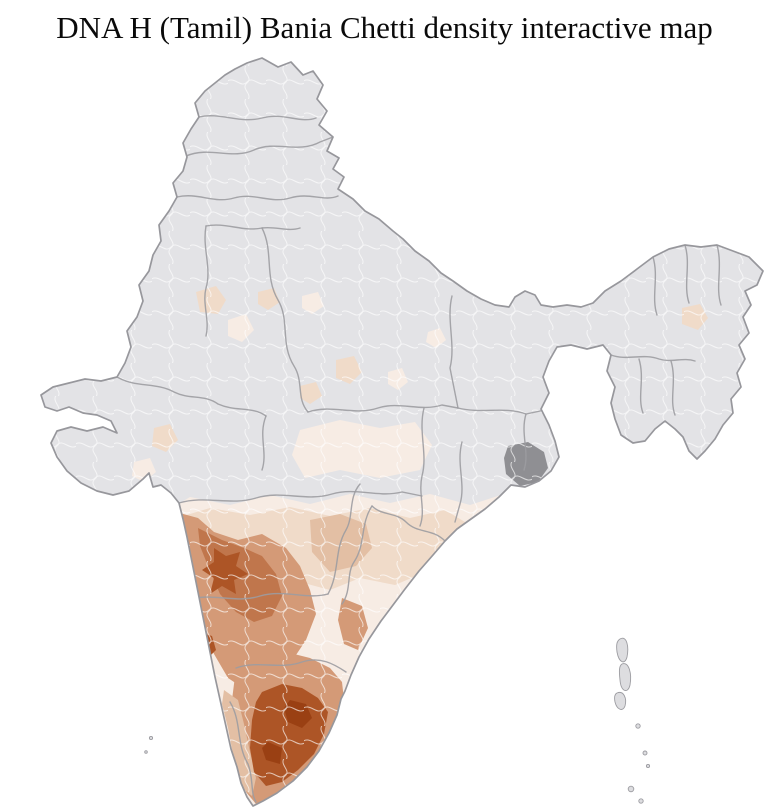  Describe the element at coordinates (620, 700) in the screenshot. I see `island-andaman-south` at that location.